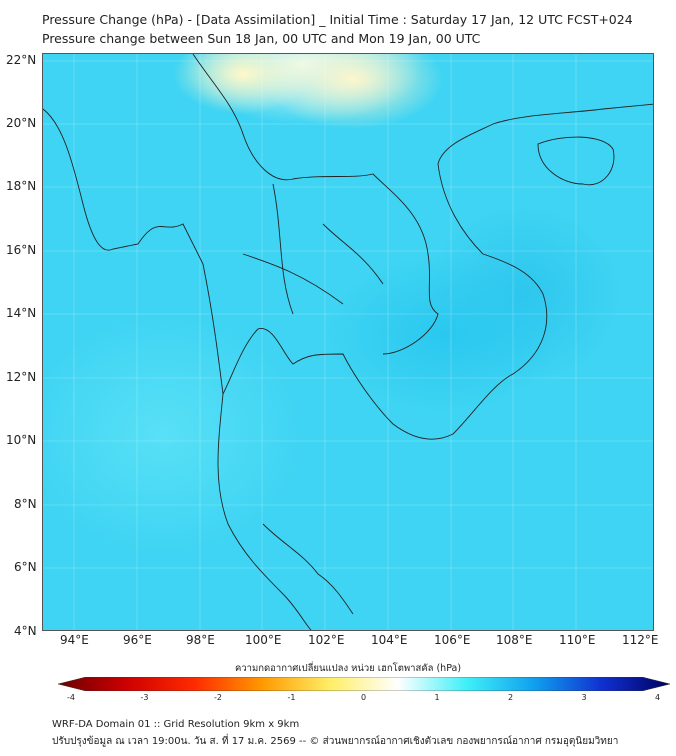 The width and height of the screenshot is (676, 756). What do you see at coordinates (452, 640) in the screenshot?
I see `lon-label: 106°E` at bounding box center [452, 640].